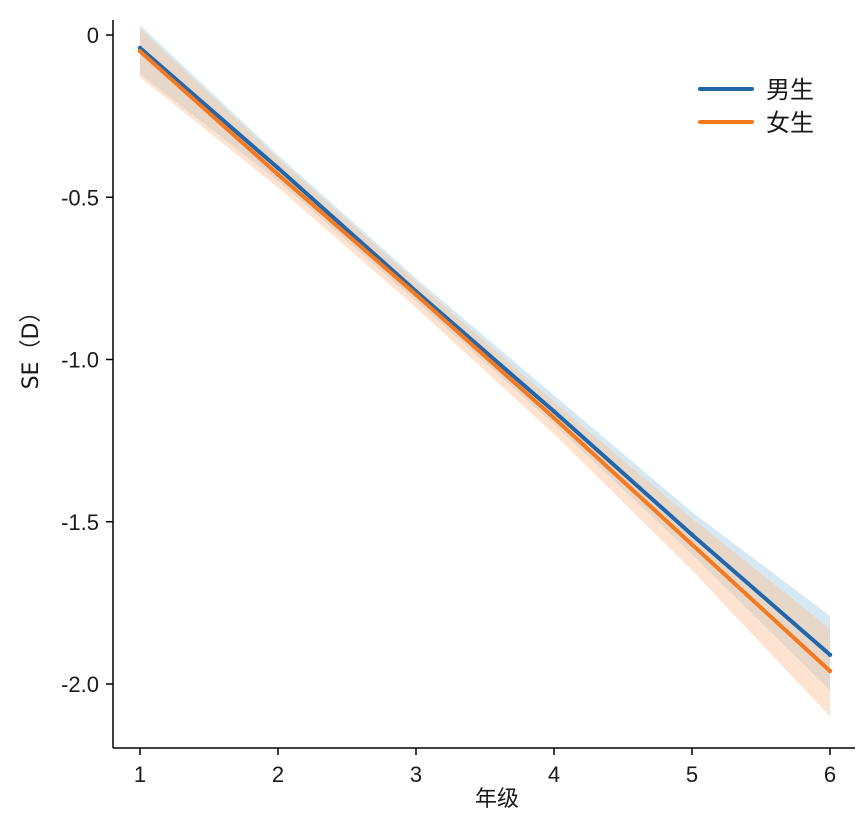 This screenshot has width=864, height=817. What do you see at coordinates (80, 360) in the screenshot?
I see `y-tick-label: -1.0` at bounding box center [80, 360].